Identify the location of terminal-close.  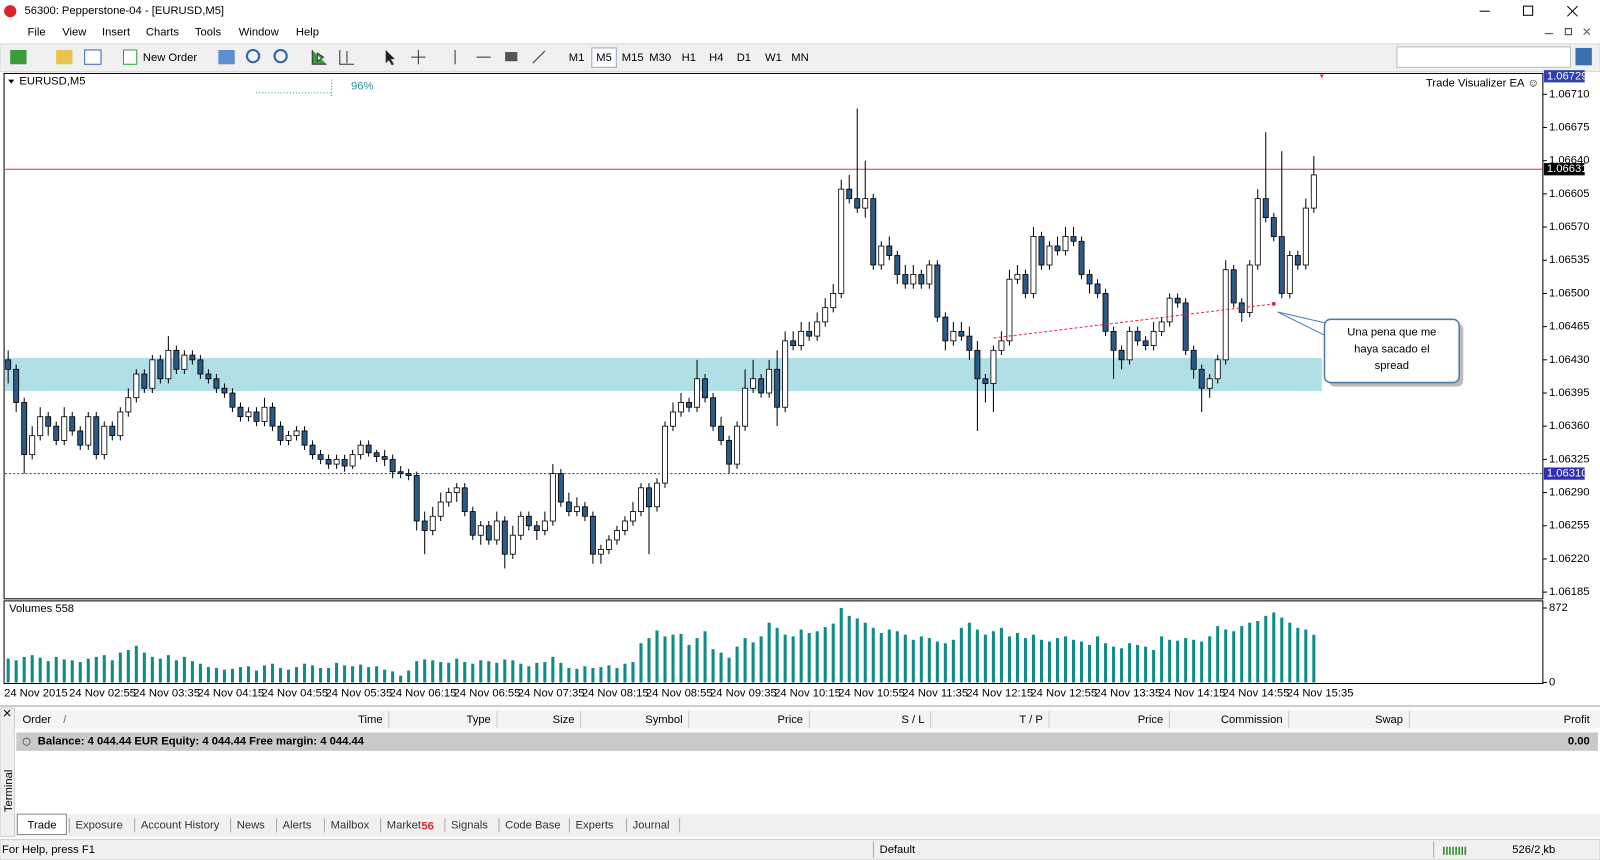
(7, 713).